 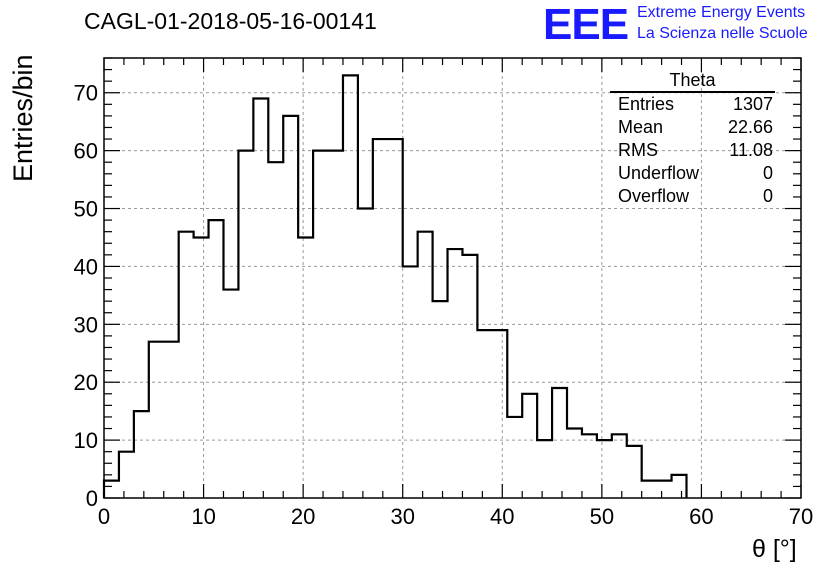 What do you see at coordinates (722, 33) in the screenshot?
I see `logo-caption-line2: La Scienza nelle Scuole` at bounding box center [722, 33].